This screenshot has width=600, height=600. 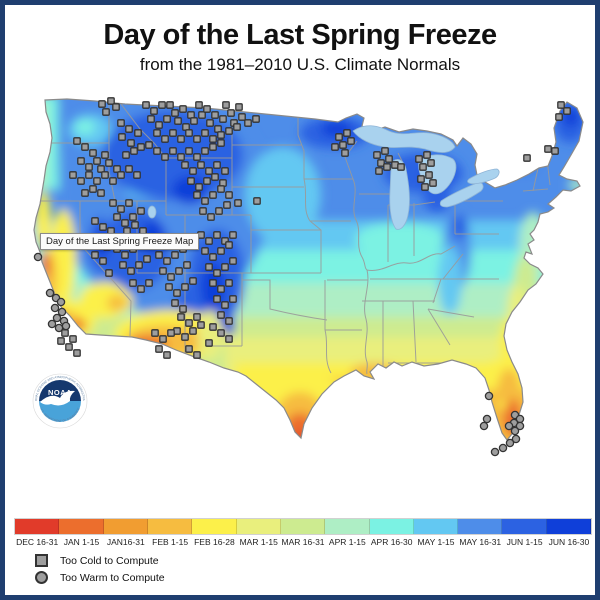 I want to click on legend-bin-label: MAR 1-15, so click(x=258, y=542).